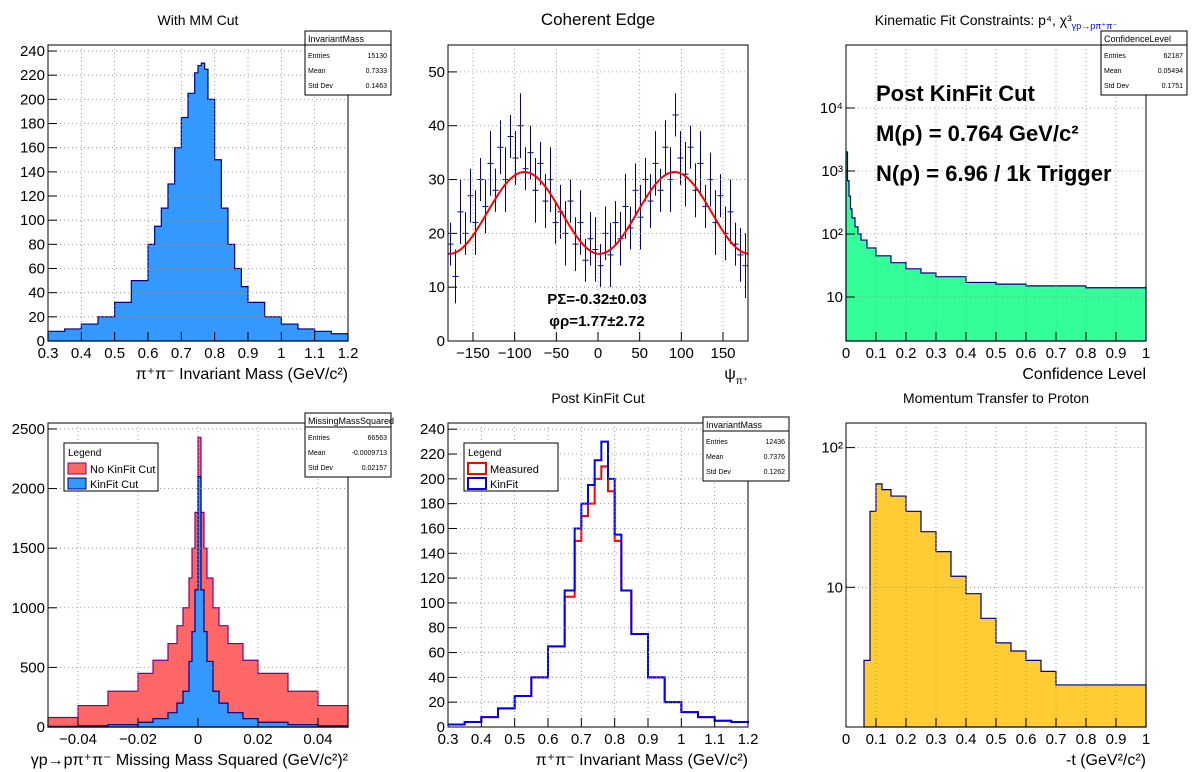 The image size is (1196, 772). Describe the element at coordinates (378, 438) in the screenshot. I see `stats-value: 66563` at that location.